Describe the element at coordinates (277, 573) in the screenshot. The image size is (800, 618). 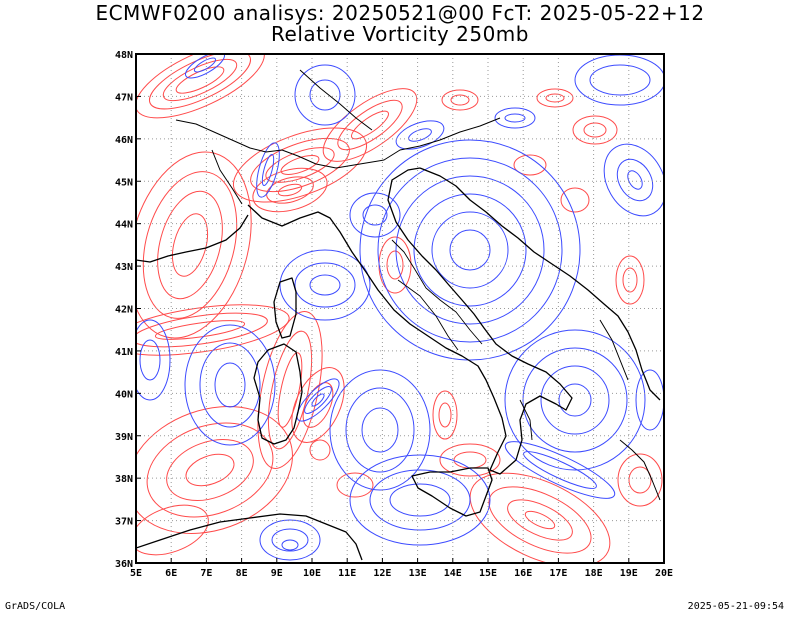
I see `lon-tick-label: 9E` at that location.